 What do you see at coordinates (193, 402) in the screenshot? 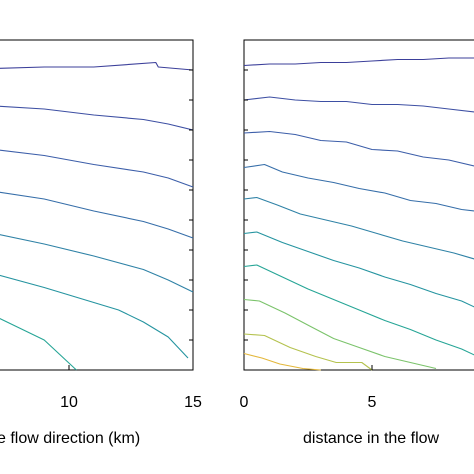
I see `left-x-tick-15: 15` at bounding box center [193, 402].